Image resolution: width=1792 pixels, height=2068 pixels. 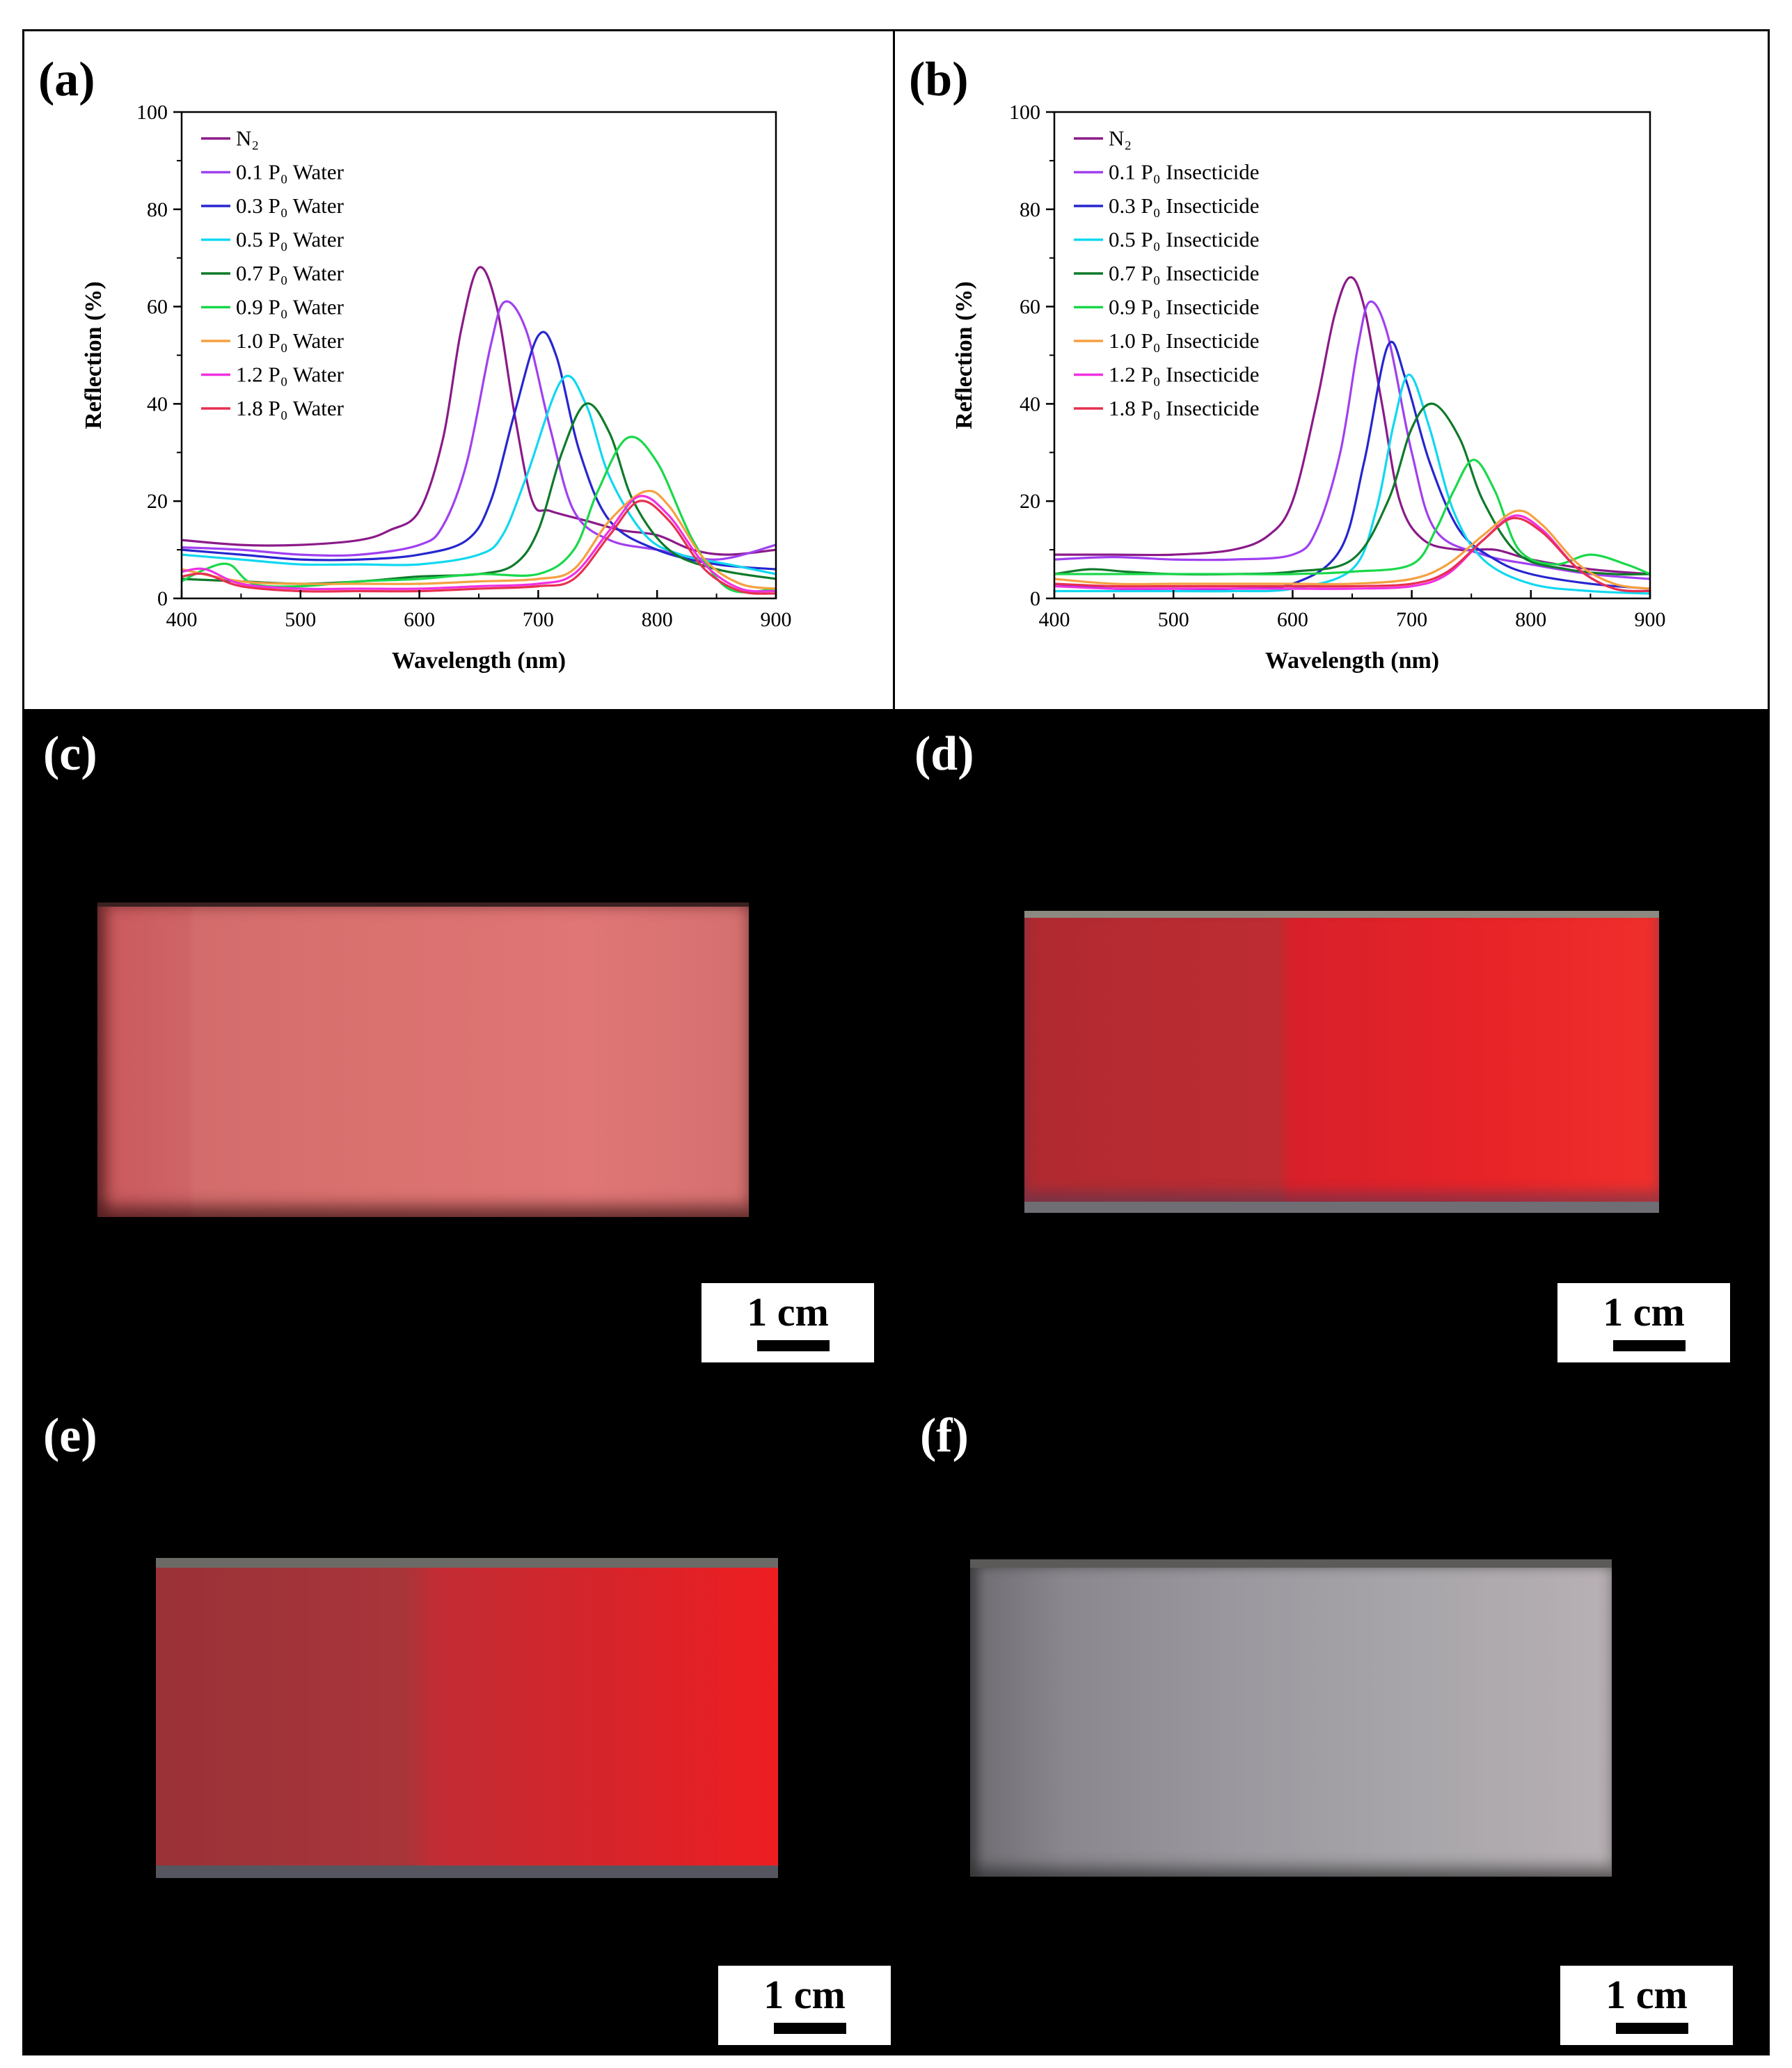 What do you see at coordinates (1173, 619) in the screenshot?
I see `x-tick-label-b-1: 500` at bounding box center [1173, 619].